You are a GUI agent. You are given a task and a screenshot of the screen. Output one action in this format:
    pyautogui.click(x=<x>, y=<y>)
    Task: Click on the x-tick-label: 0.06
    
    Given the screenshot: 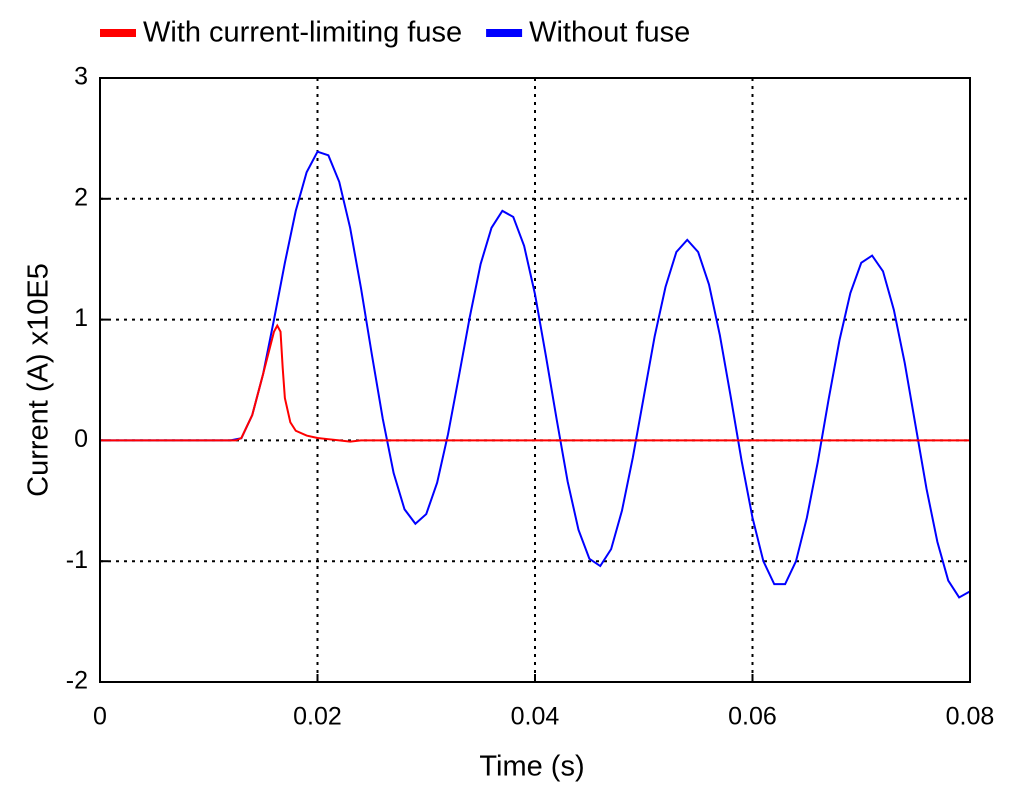 What is the action you would take?
    pyautogui.click(x=752, y=717)
    